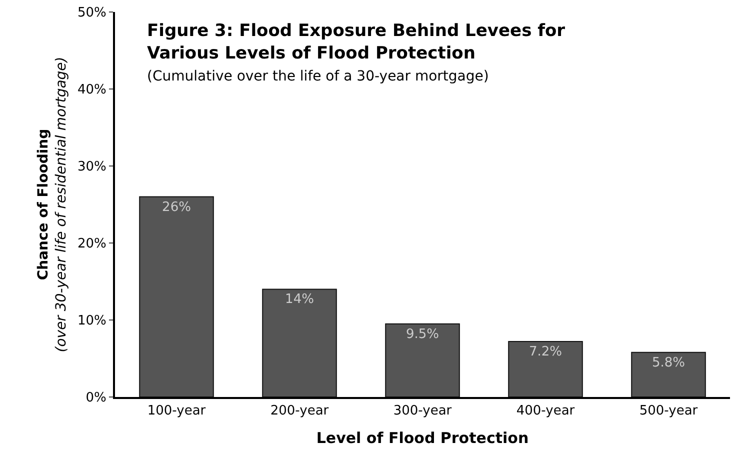  What do you see at coordinates (422, 438) in the screenshot?
I see `x-axis-title: Level of Flood Protection` at bounding box center [422, 438].